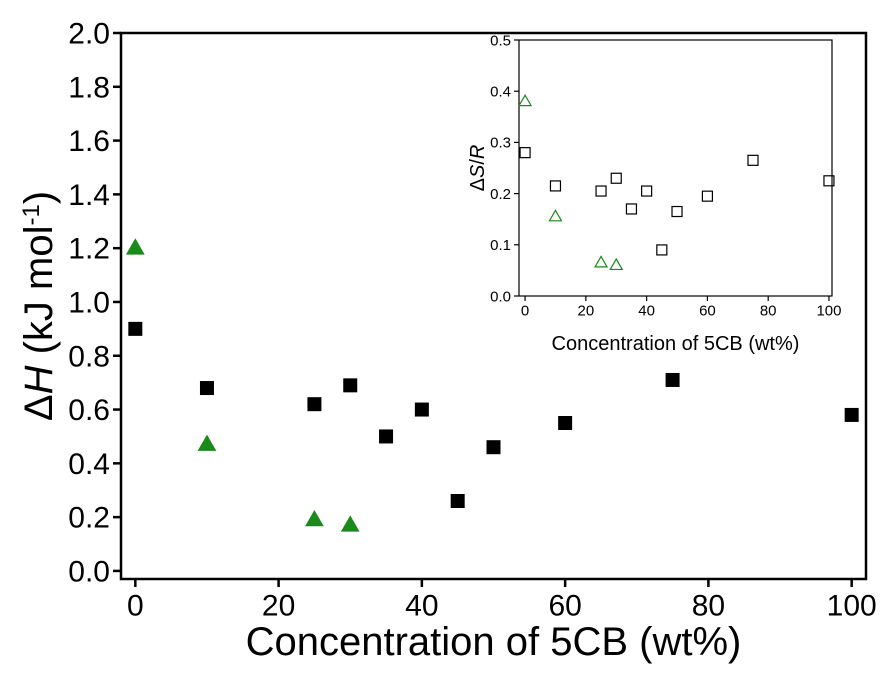  I want to click on y-tick-label: 2.0, so click(89, 34).